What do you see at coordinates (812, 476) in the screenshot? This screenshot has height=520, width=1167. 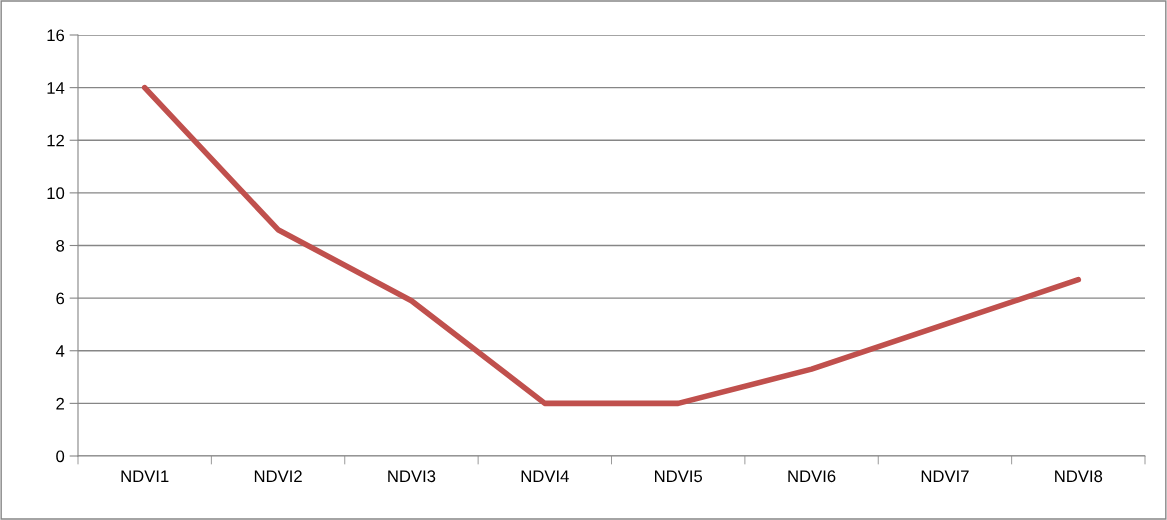 I see `x-tick-label: NDVI6` at bounding box center [812, 476].